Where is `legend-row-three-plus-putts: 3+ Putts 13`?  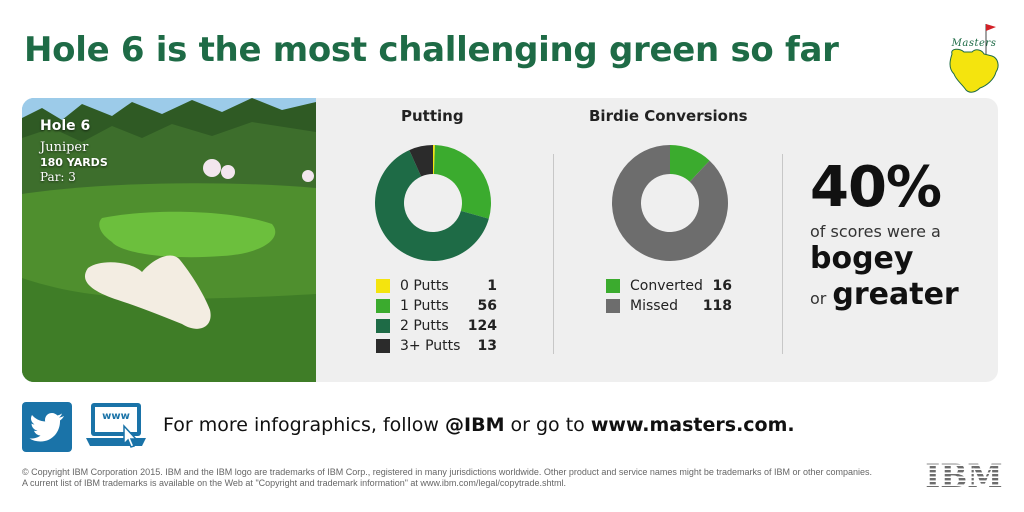 legend-row-three-plus-putts: 3+ Putts 13 is located at coordinates (436, 346).